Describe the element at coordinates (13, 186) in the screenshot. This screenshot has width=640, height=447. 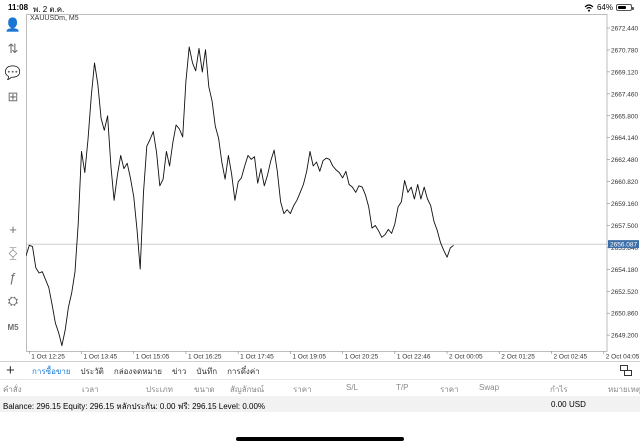
I see `left-toolbar: 👤 ⇅ 💬 ⊞ + ⧰ ƒ ⛭ M5` at that location.